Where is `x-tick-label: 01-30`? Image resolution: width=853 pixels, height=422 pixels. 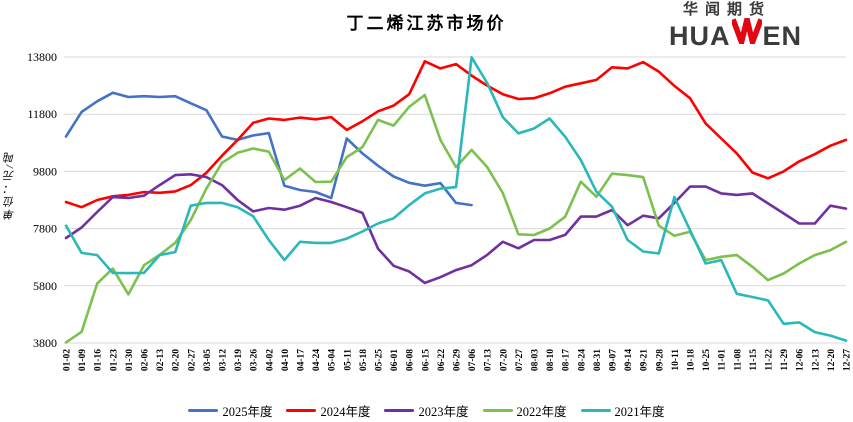 x-tick-label: 01-30 is located at coordinates (130, 360).